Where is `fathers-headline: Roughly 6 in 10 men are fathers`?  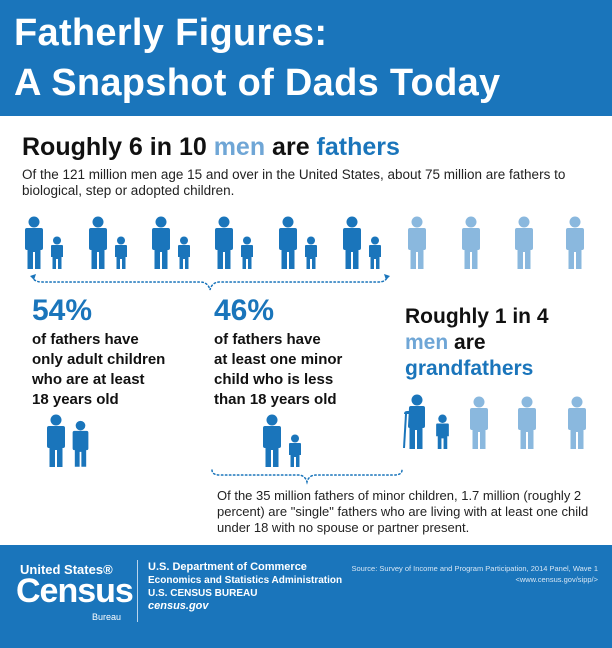 fathers-headline: Roughly 6 in 10 men are fathers is located at coordinates (211, 147).